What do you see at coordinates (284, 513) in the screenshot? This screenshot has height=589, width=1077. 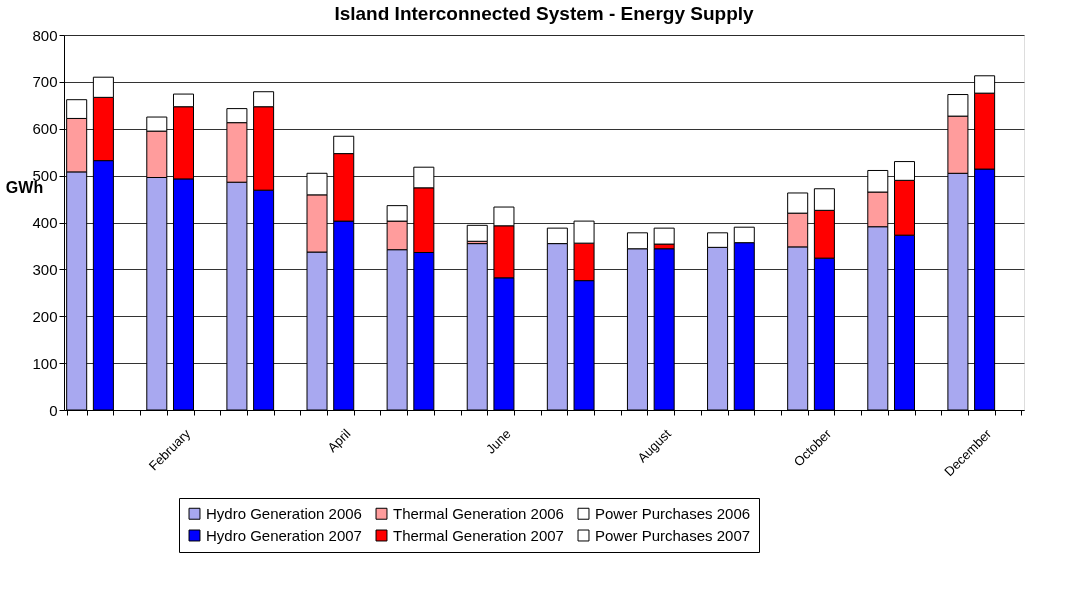 I see `legend-label: Hydro Generation 2006` at bounding box center [284, 513].